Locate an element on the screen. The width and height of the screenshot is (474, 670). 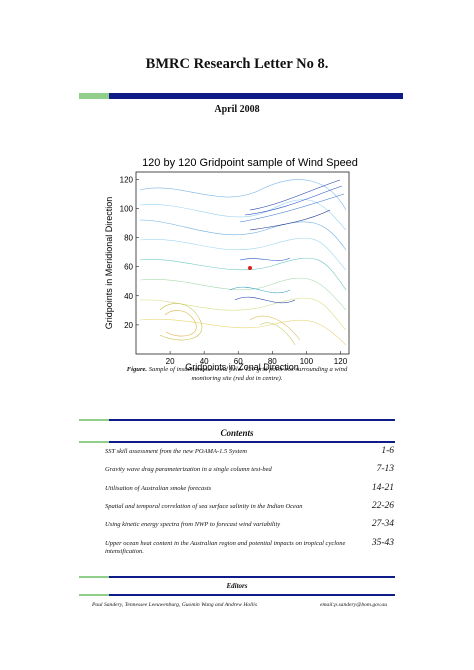
x-axis-label: Gridpoints in Zonal Direction is located at coordinates (242, 367).